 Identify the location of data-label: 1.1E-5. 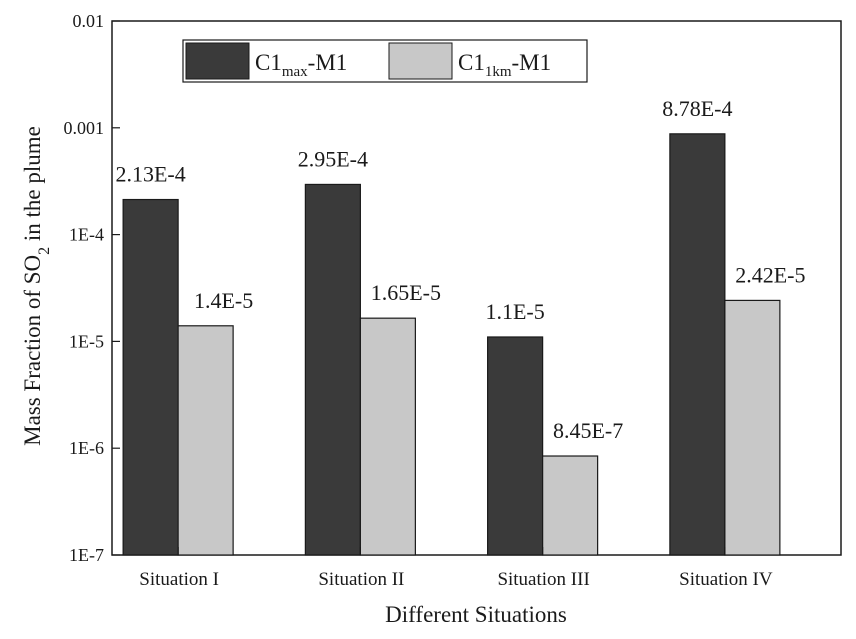
(514, 311).